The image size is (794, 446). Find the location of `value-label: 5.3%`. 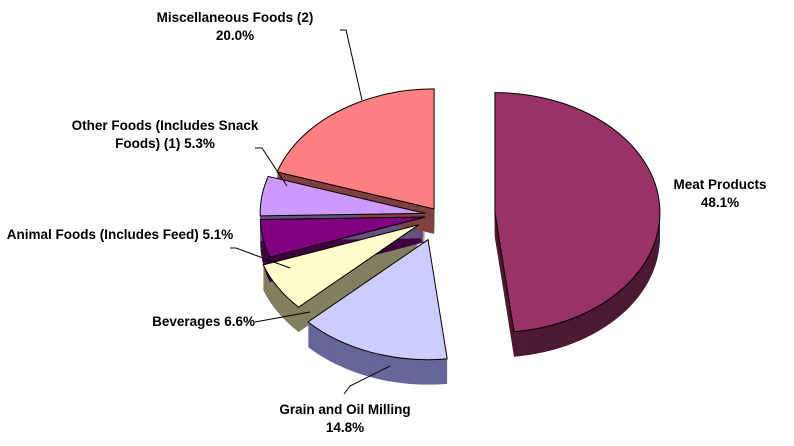

value-label: 5.3% is located at coordinates (199, 143).